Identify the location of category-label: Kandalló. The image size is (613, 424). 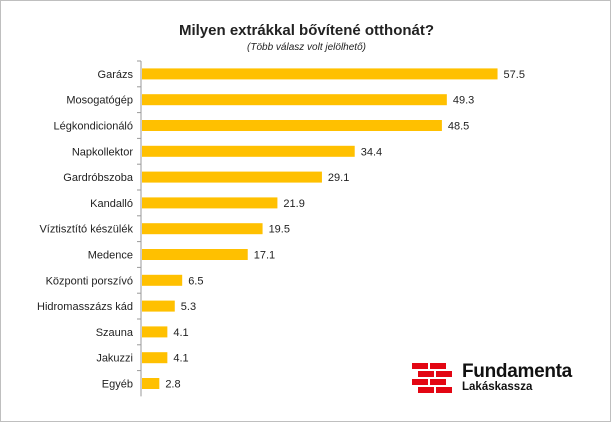
(111, 204).